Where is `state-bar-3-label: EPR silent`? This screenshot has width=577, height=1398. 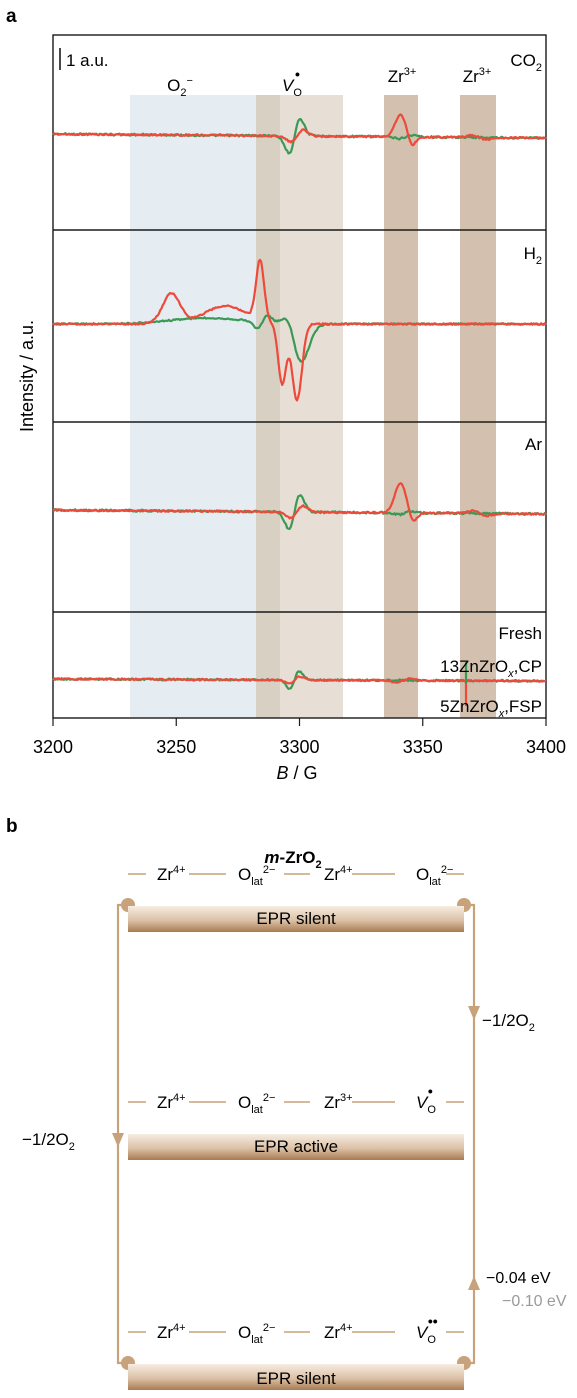 state-bar-3-label: EPR silent is located at coordinates (296, 1378).